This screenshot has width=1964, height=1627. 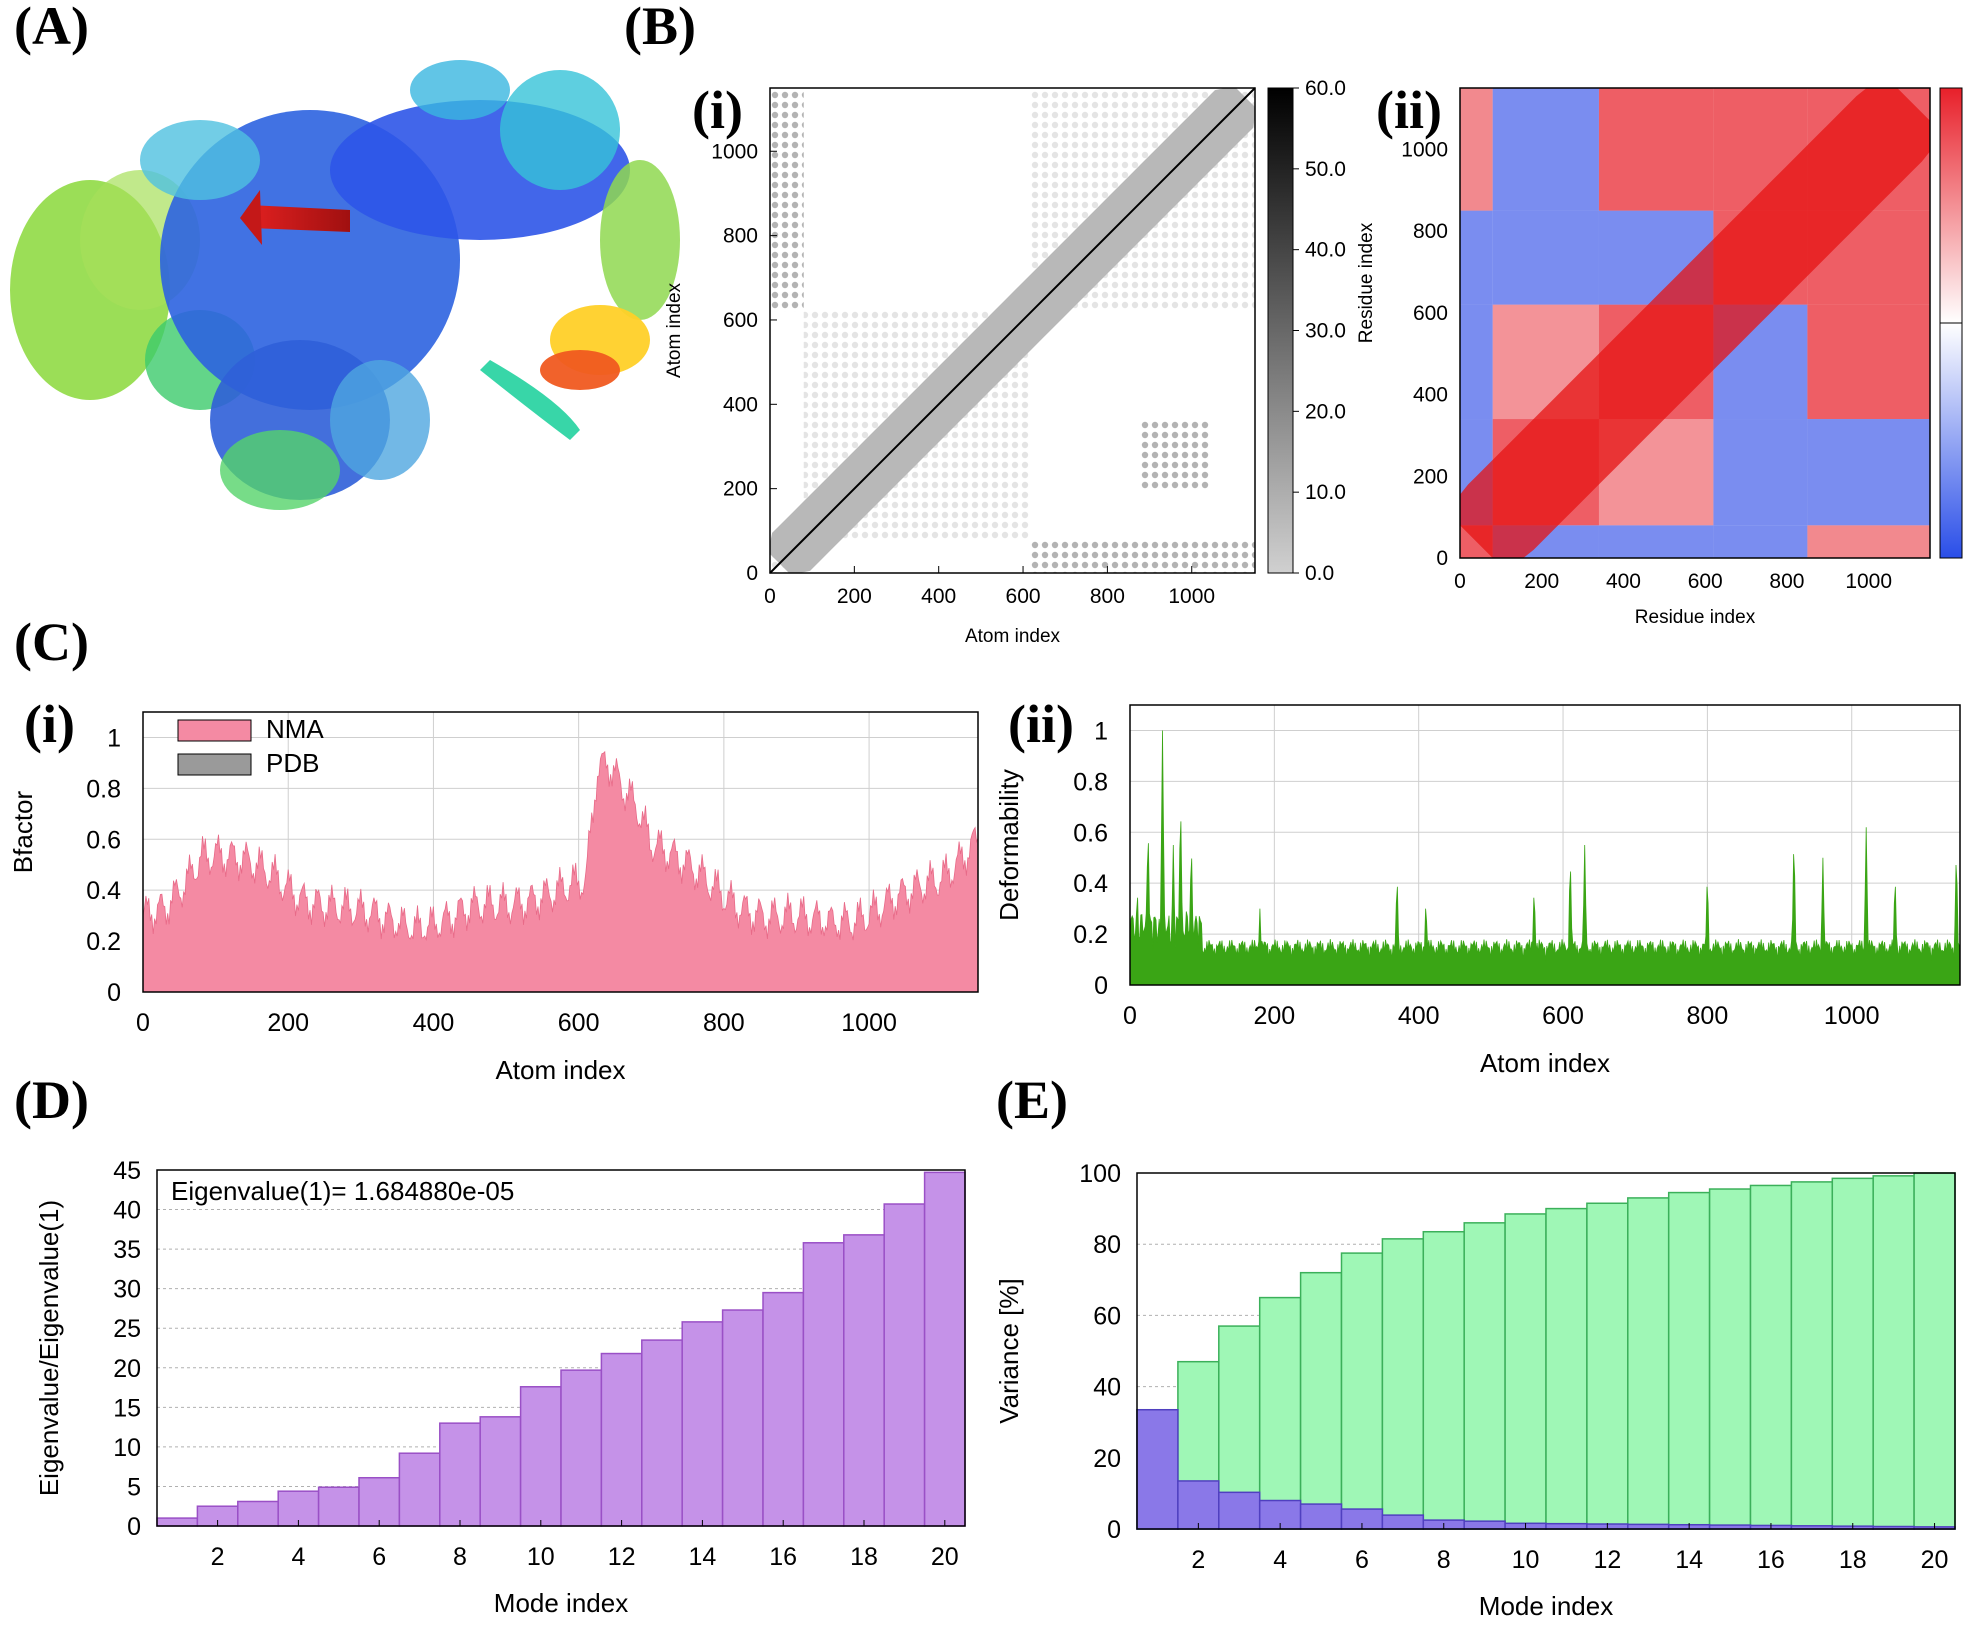 I want to click on x-tick-label: 2, so click(x=1198, y=1560).